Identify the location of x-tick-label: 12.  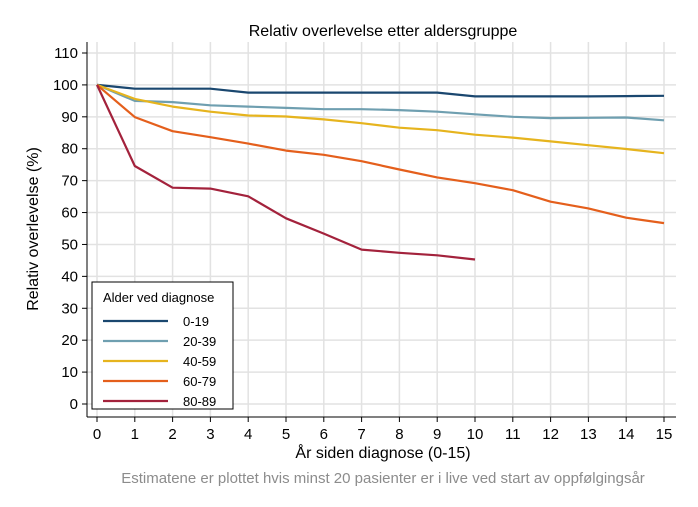
(550, 434).